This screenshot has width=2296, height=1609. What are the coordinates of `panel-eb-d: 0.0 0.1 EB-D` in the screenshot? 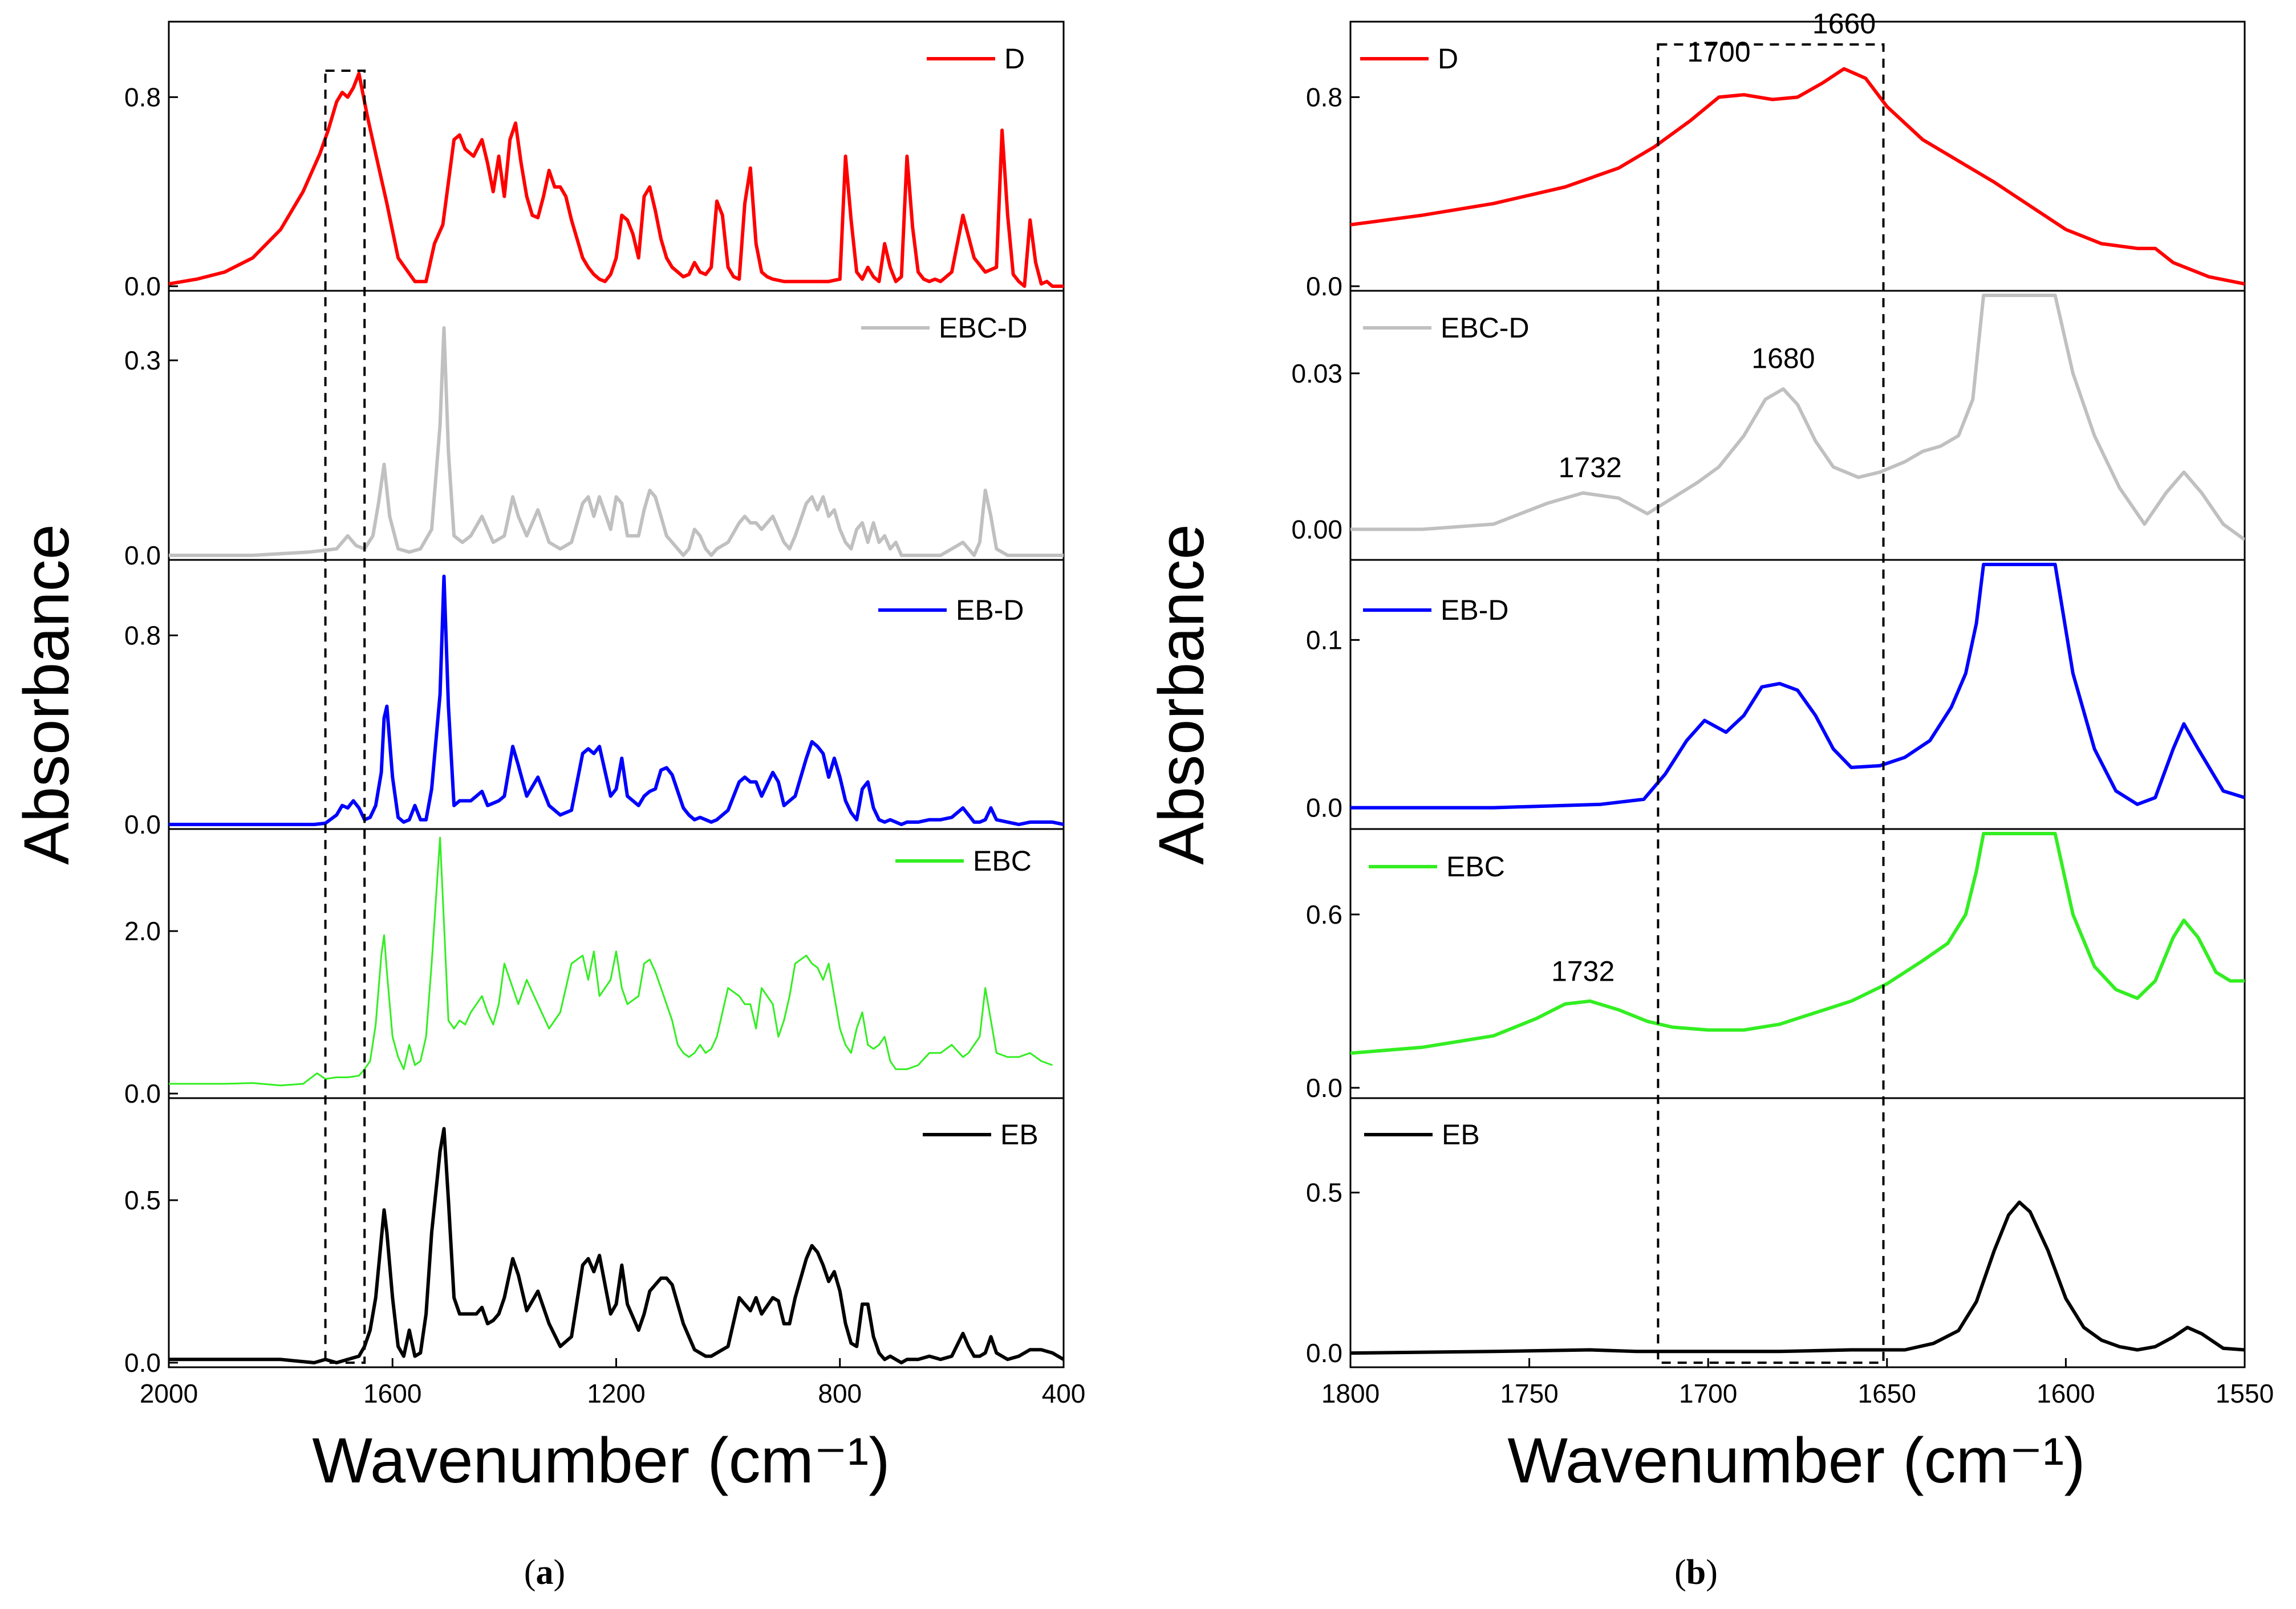 It's located at (1776, 695).